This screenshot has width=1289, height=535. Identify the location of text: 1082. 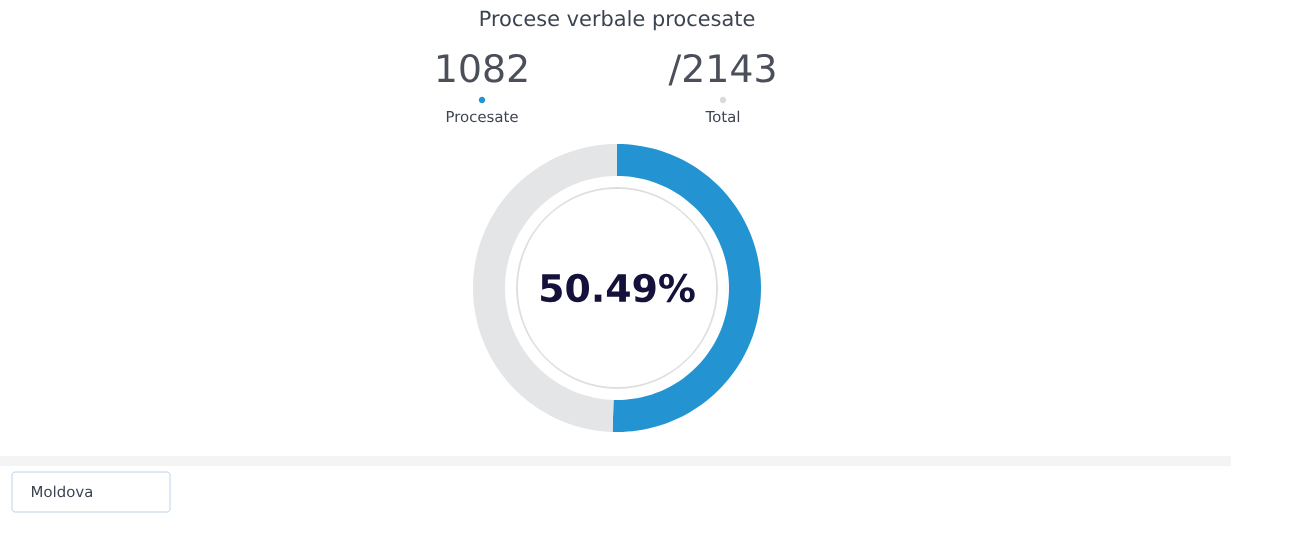
(482, 68).